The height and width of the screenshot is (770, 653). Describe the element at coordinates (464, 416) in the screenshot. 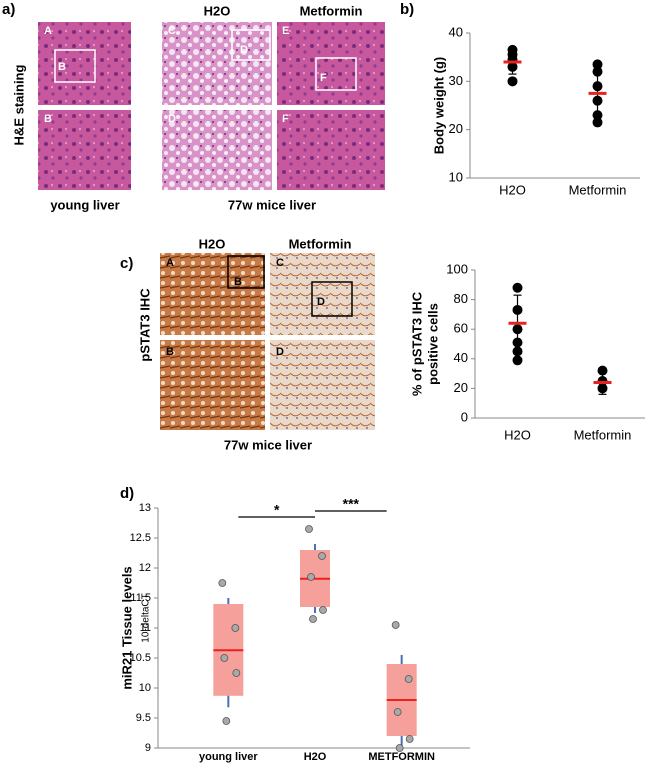

I see `y-tick-label: 0` at that location.